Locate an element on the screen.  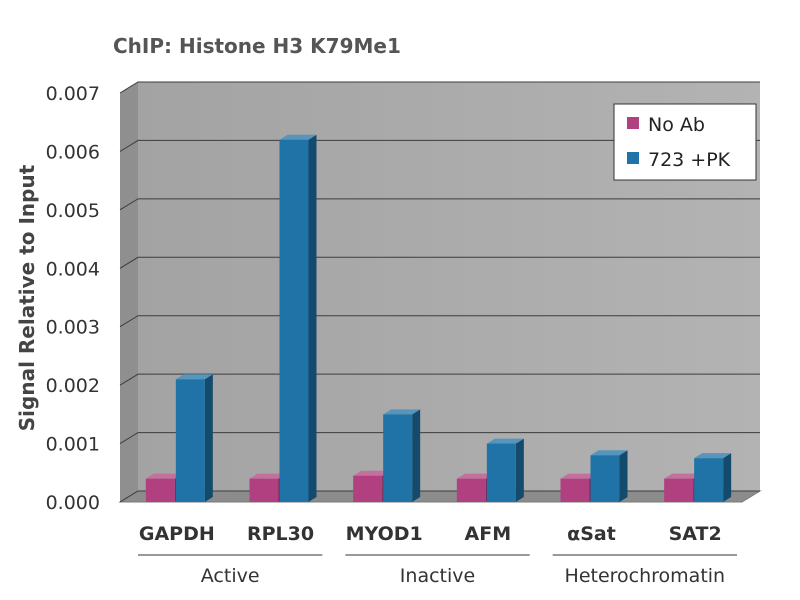
y-tick-label: 0.006 is located at coordinates (73, 152).